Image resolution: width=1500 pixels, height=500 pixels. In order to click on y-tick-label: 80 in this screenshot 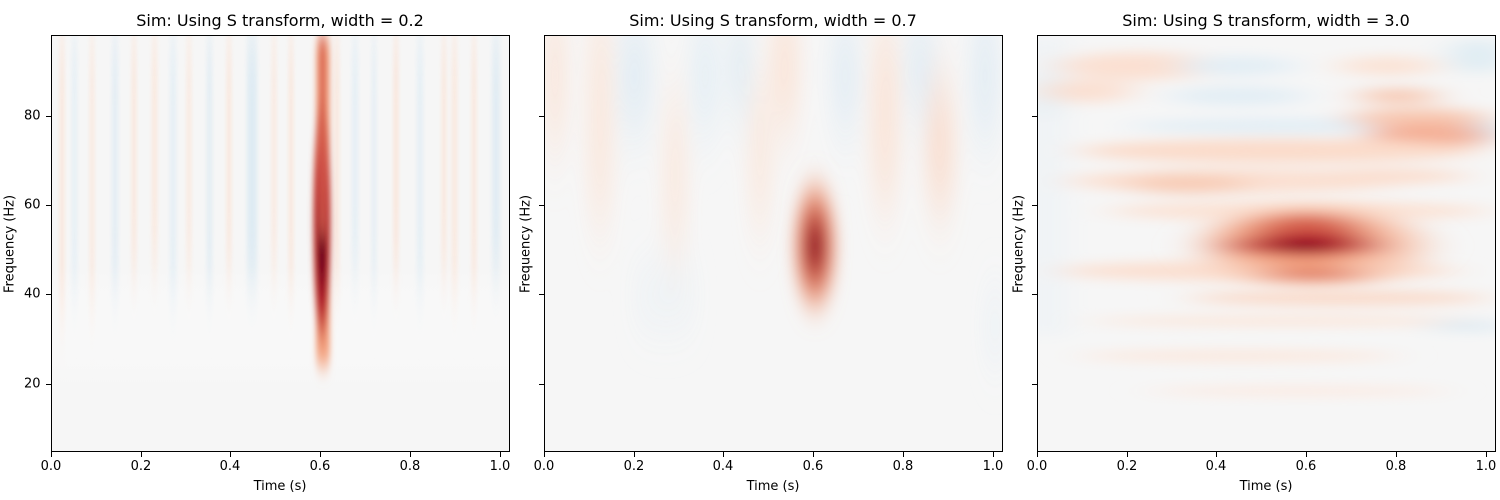, I will do `click(32, 116)`.